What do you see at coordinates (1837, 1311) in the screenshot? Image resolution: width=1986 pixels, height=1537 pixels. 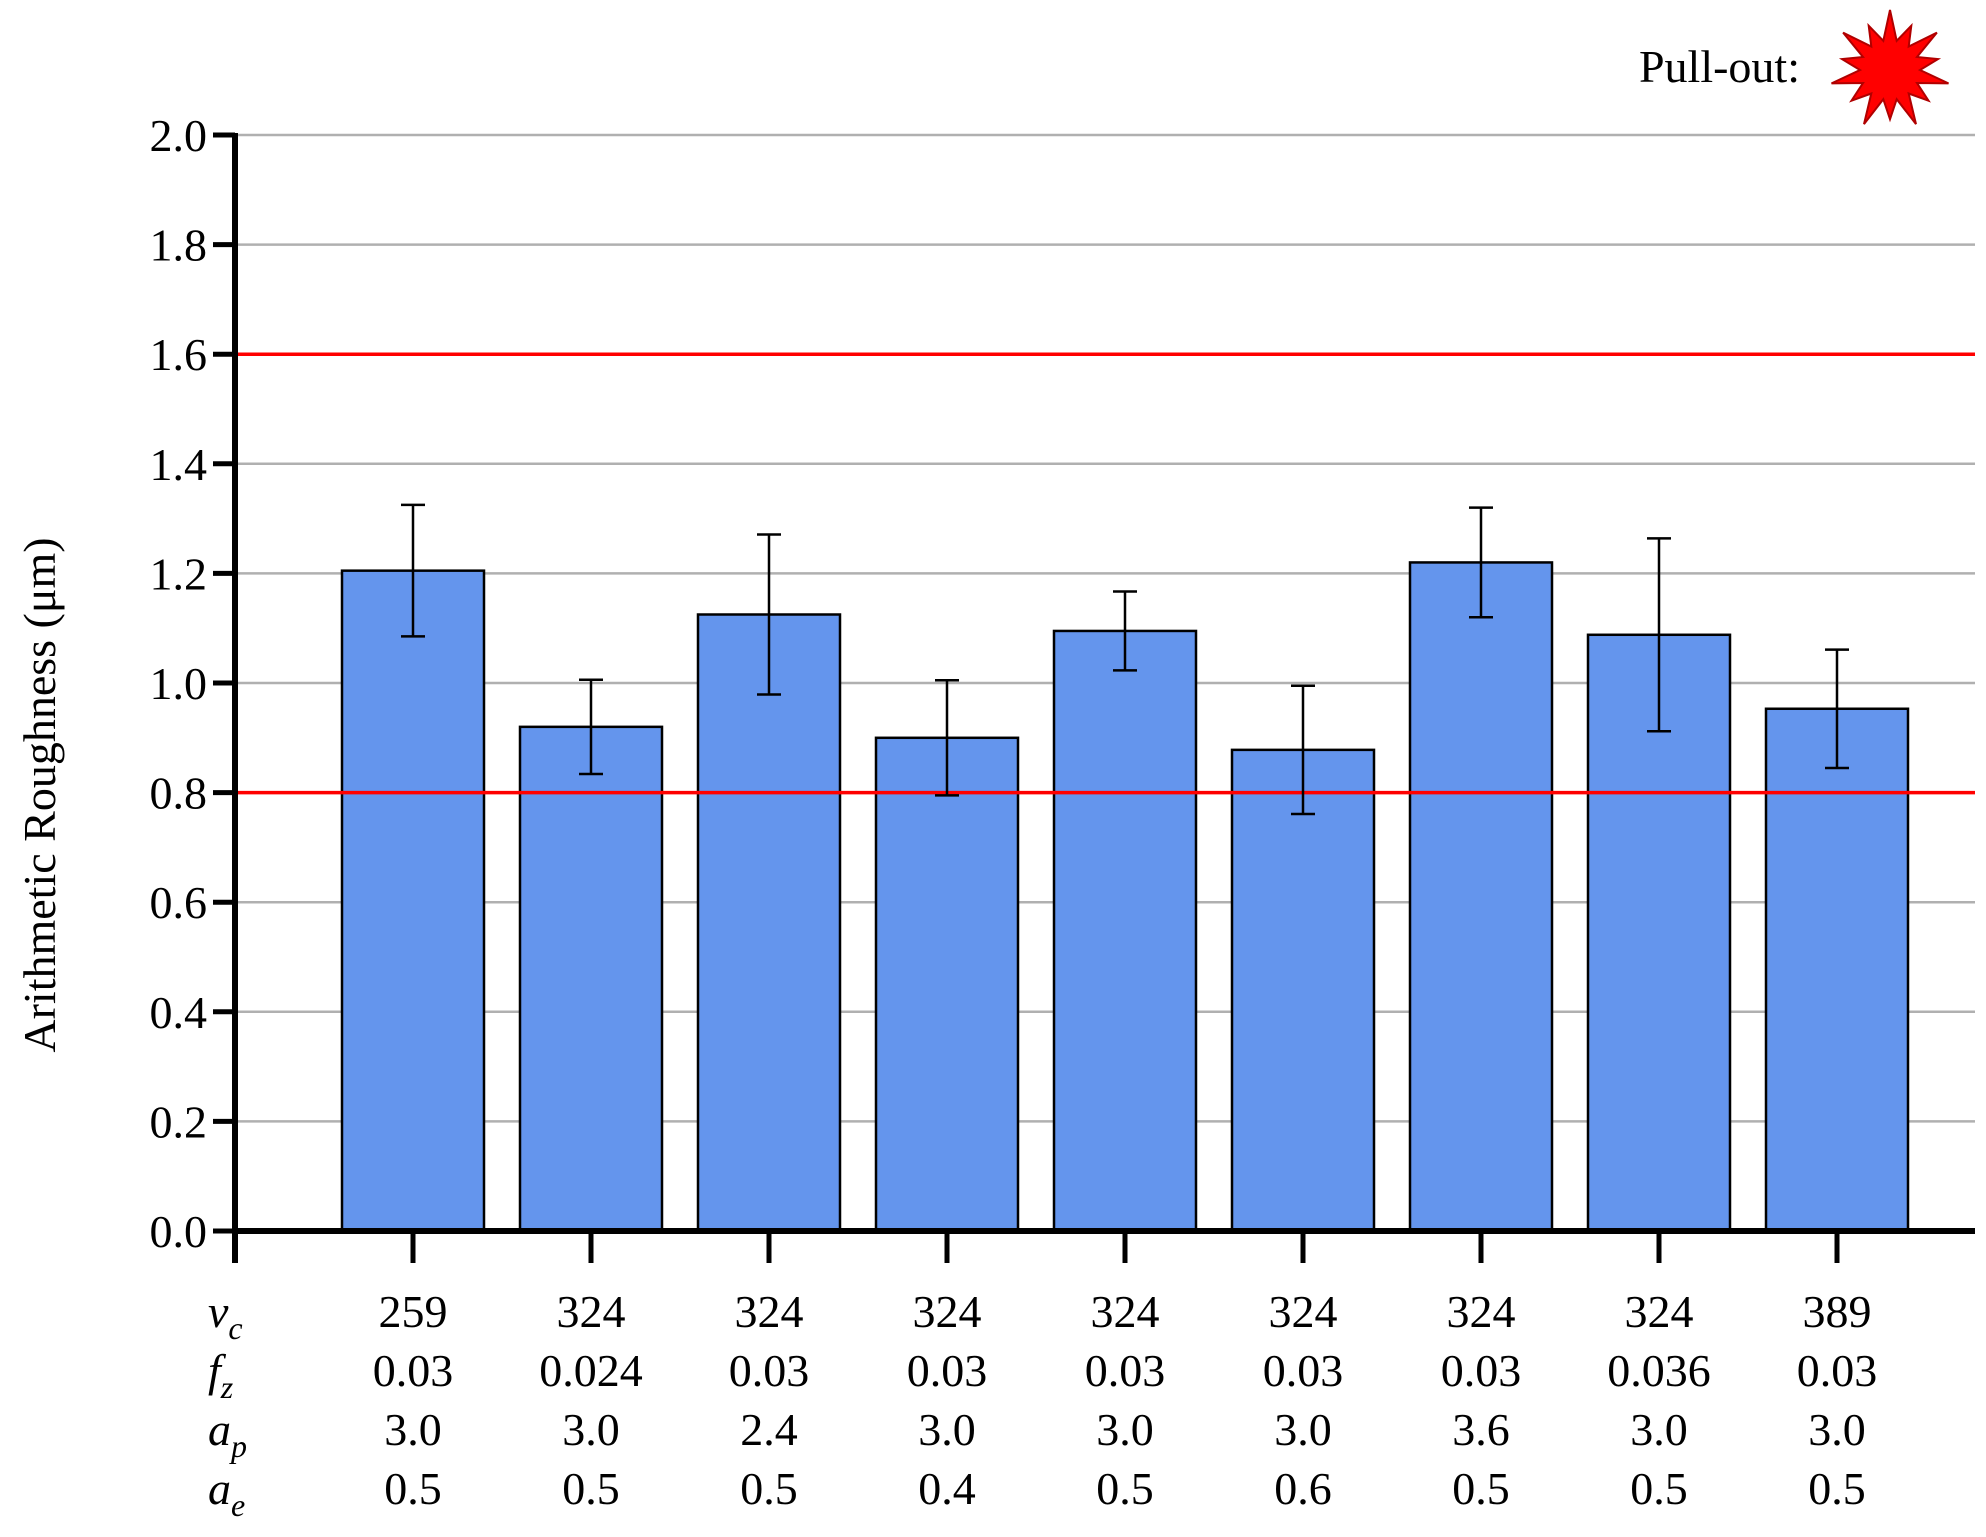 I see `parameter-value: 389` at bounding box center [1837, 1311].